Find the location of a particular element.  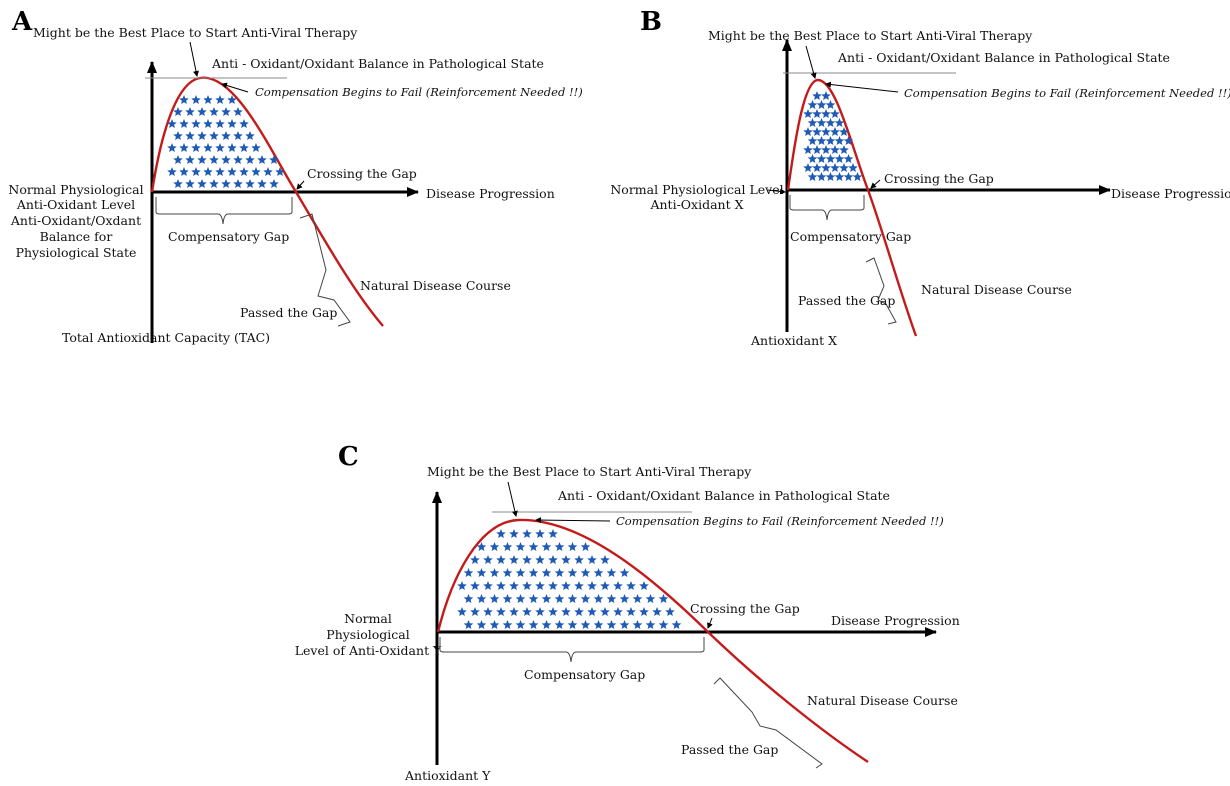

panel-a-passed-brace is located at coordinates (325, 270).